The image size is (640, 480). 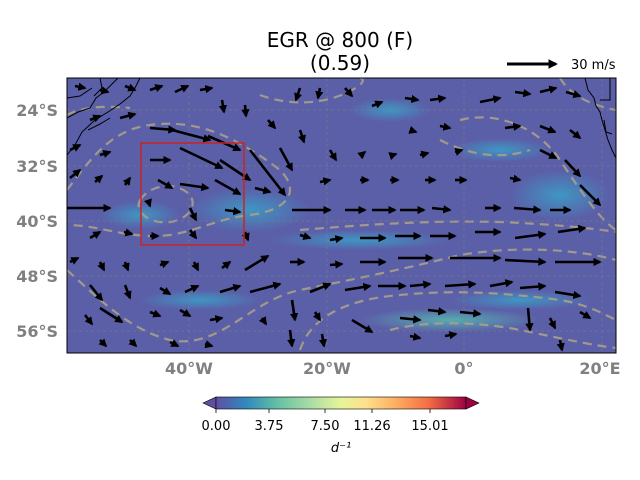 I want to click on chart-subtitle: (0.59), so click(x=340, y=63).